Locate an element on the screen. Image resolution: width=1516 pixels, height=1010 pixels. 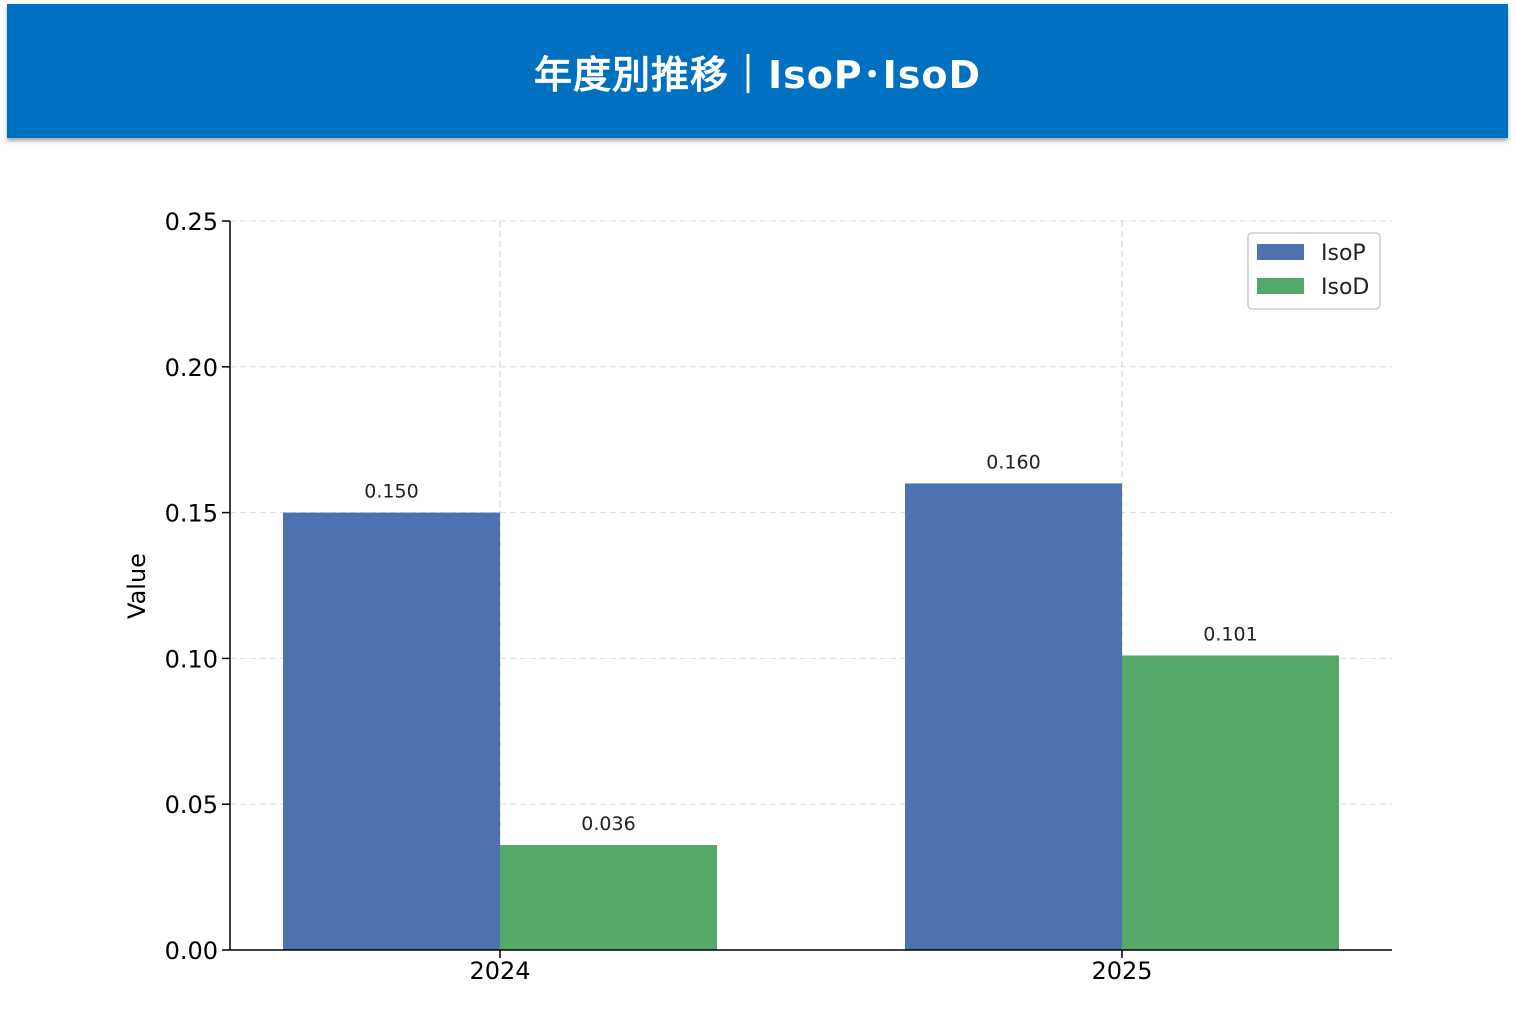
y-axis-label: Value is located at coordinates (137, 586).